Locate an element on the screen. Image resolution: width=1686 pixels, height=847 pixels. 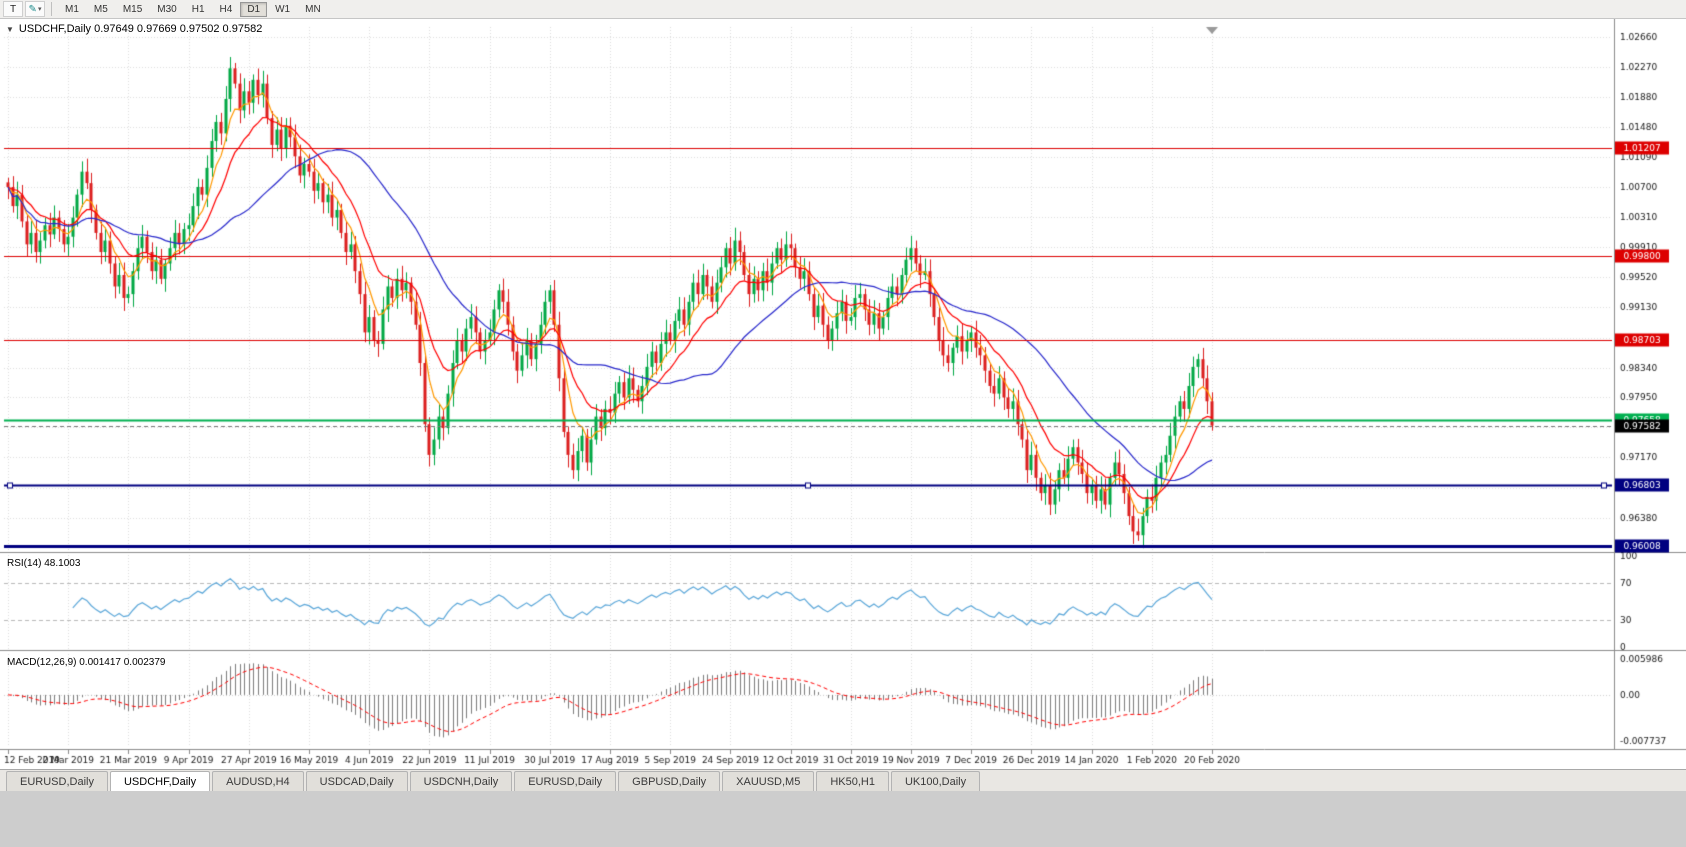
chart-tab-5-eurusd-daily: EURUSD,Daily is located at coordinates (565, 781).